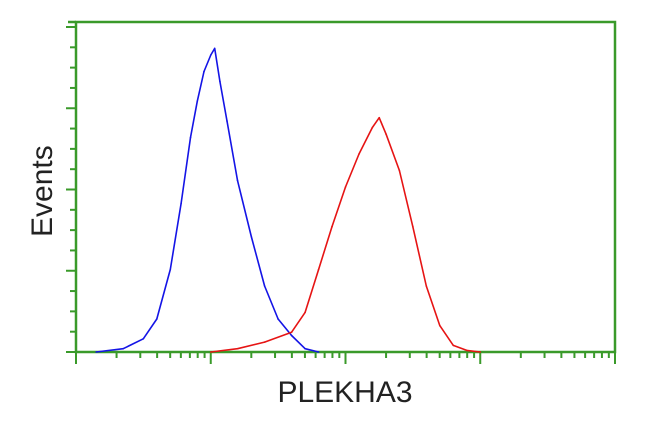  What do you see at coordinates (345, 392) in the screenshot?
I see `x-axis-label: PLEKHA3` at bounding box center [345, 392].